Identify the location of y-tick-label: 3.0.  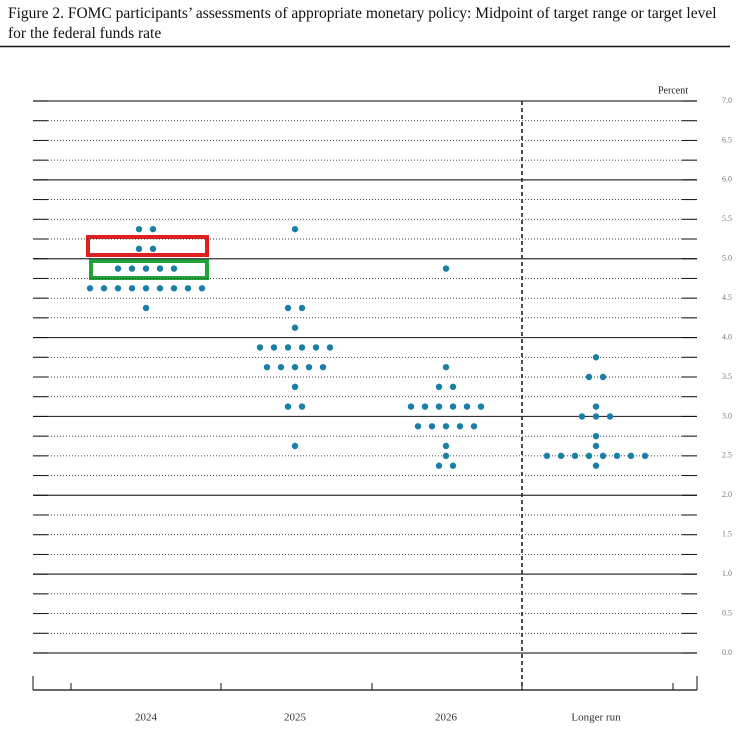
(727, 415).